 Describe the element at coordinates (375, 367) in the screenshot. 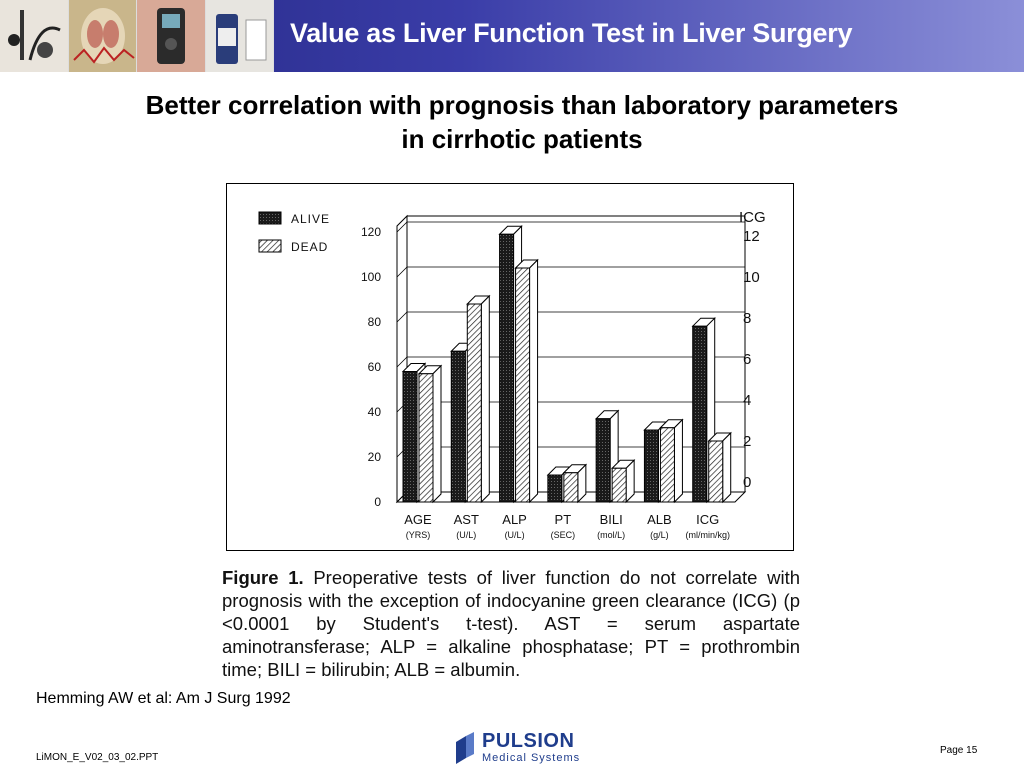

I see `left-axis-tick-label: 60` at that location.